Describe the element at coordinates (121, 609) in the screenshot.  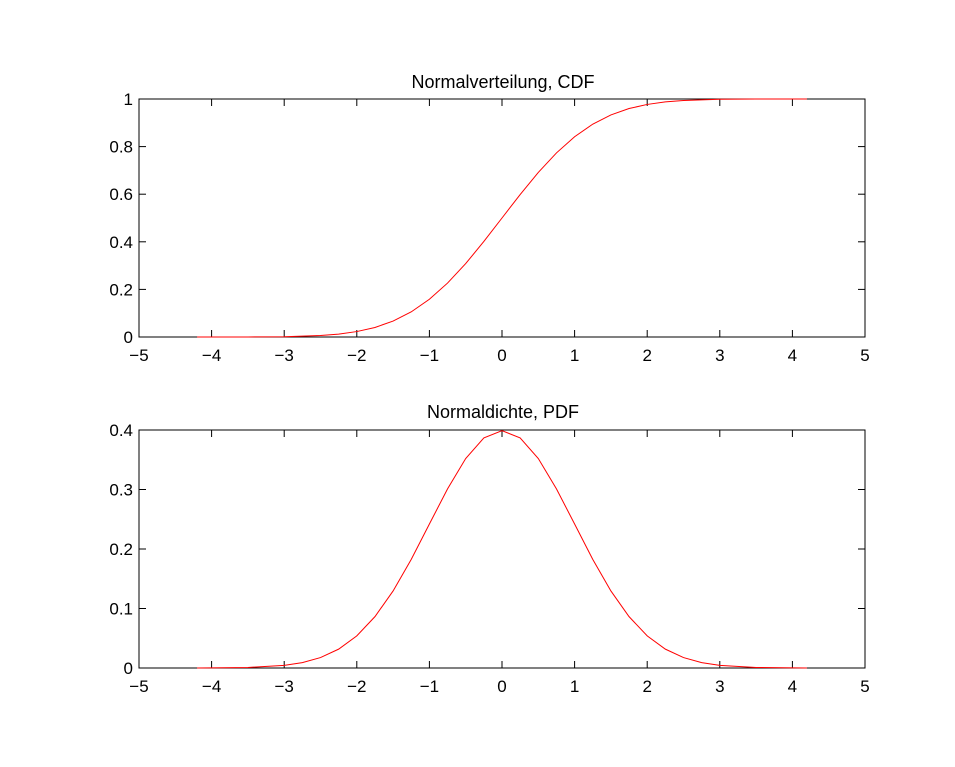
I see `pdf-y-tick-label: 0.1` at that location.